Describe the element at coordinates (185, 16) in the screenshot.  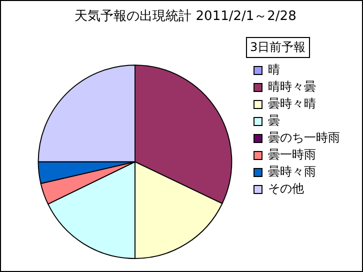
I see `chart-title: 天気予報の出現統計 2011/2/1～2/28` at that location.